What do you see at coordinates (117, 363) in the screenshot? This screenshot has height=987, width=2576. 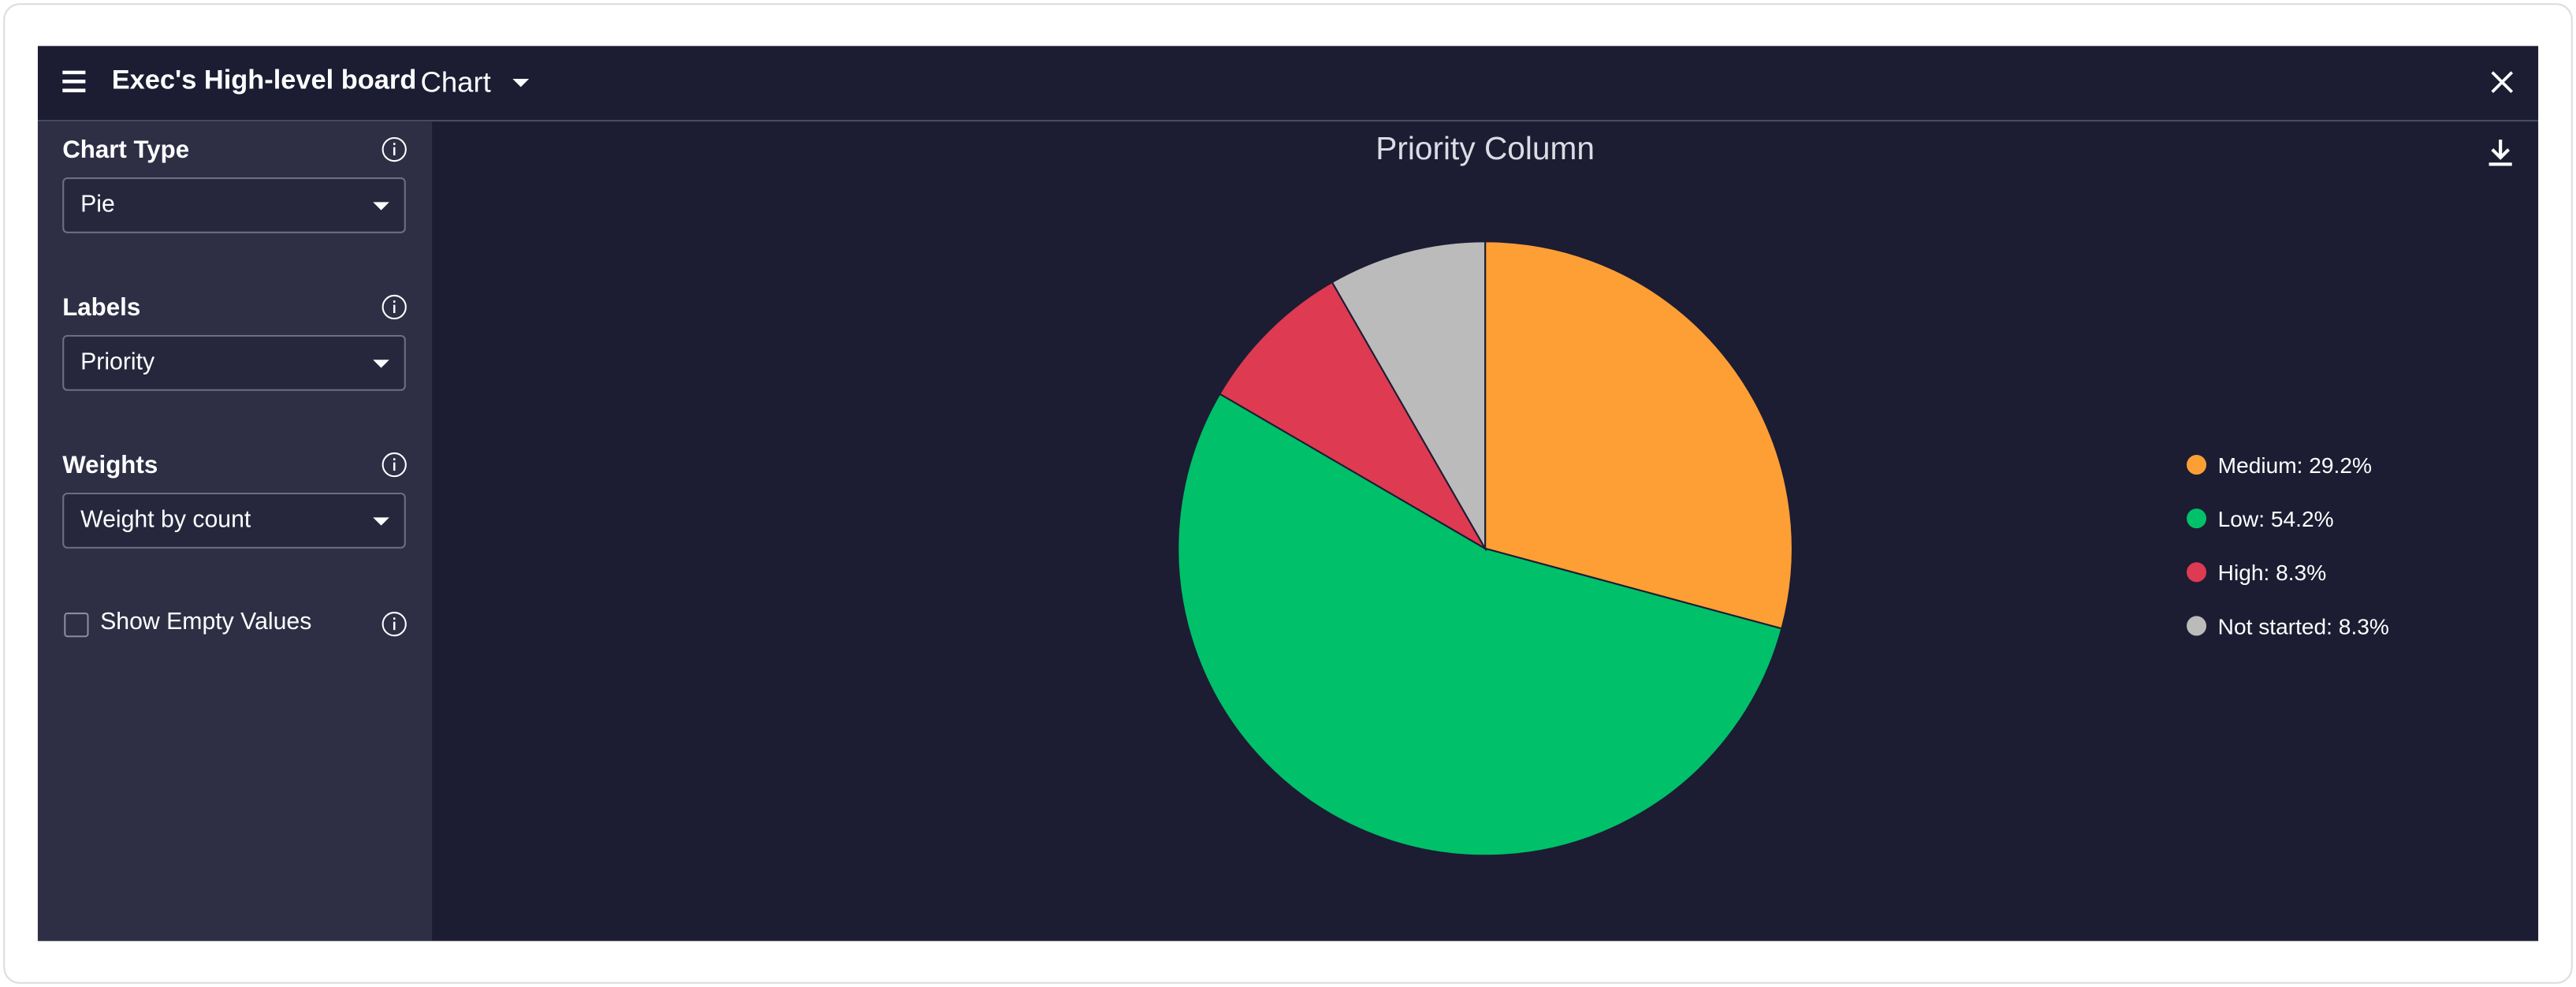 I see `dropdown-value: Priority` at bounding box center [117, 363].